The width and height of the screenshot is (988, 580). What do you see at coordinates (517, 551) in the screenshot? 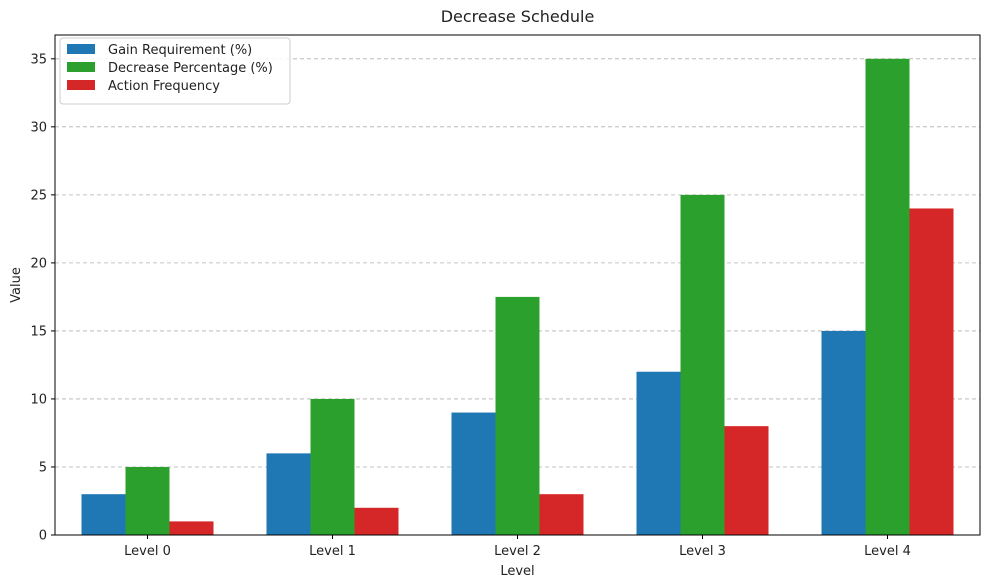
I see `x-tick-label: Level 2` at bounding box center [517, 551].